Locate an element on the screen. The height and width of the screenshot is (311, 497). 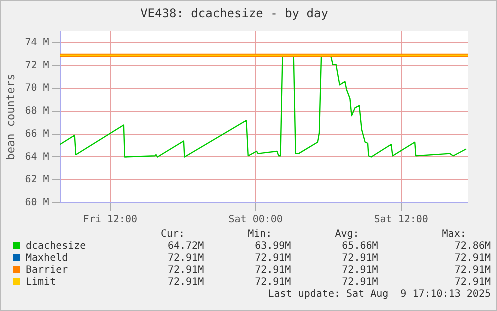
y-tick-label: 72 M is located at coordinates (37, 66).